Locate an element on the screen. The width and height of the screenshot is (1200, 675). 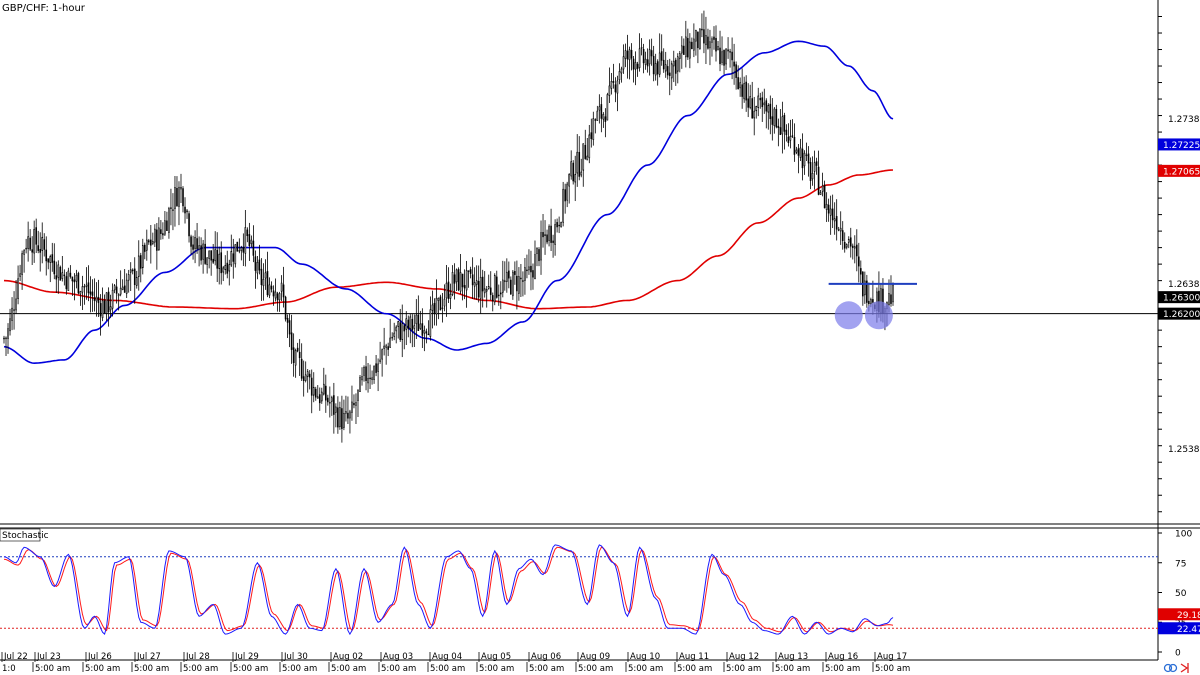
scroll-end-icon is located at coordinates (1184, 668).